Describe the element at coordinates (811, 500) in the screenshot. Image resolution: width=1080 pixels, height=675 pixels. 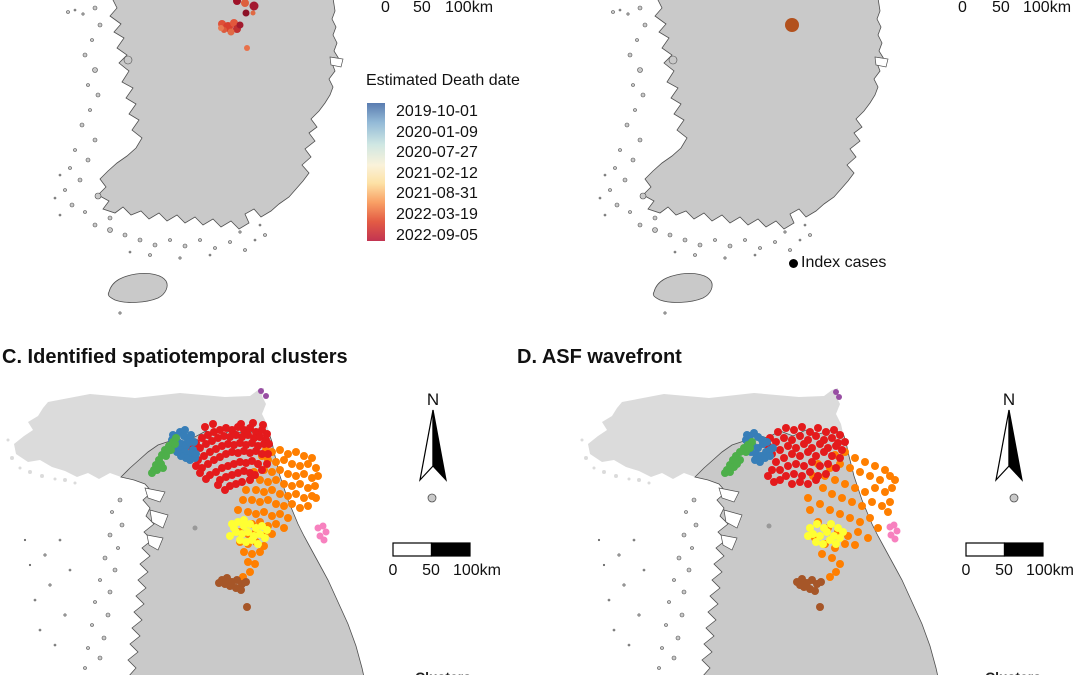
I see `panel-d-dots` at that location.